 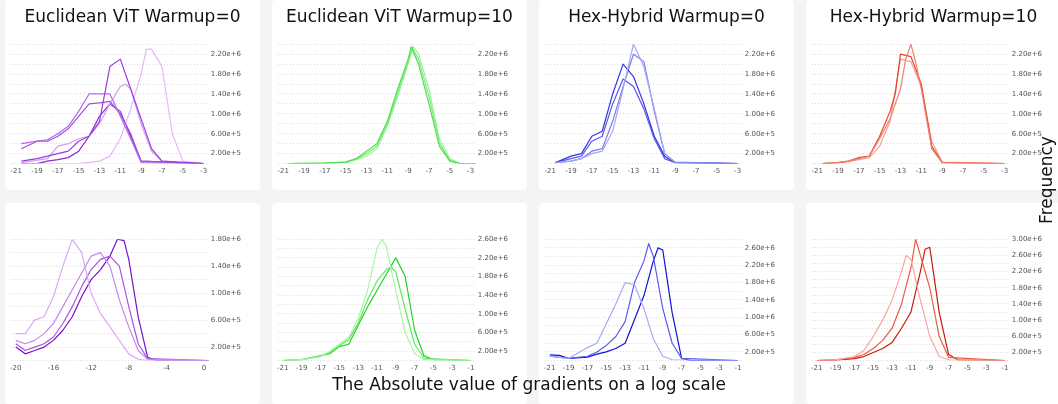 I want to click on x-axis-title: The Absolute value of gradients on a log scale, so click(x=529, y=384).